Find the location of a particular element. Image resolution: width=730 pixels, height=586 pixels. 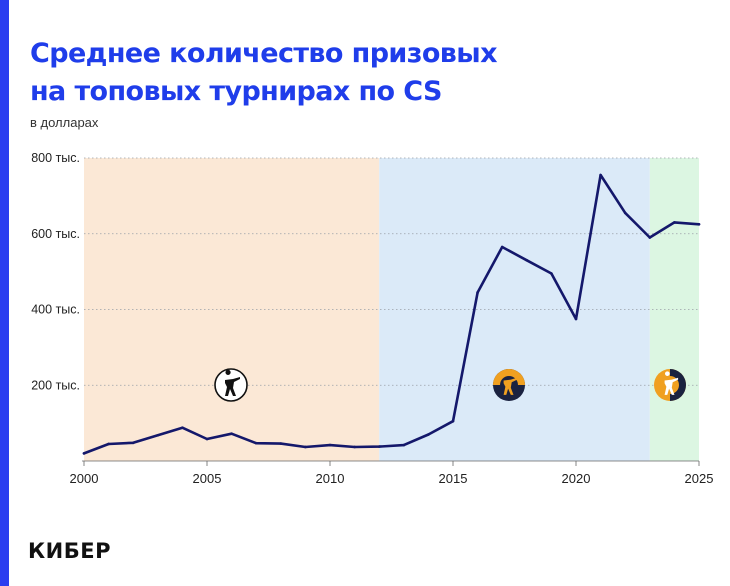

x-axis-ticks: 2000 2005 2010 2015 2020 2025 is located at coordinates (392, 473).